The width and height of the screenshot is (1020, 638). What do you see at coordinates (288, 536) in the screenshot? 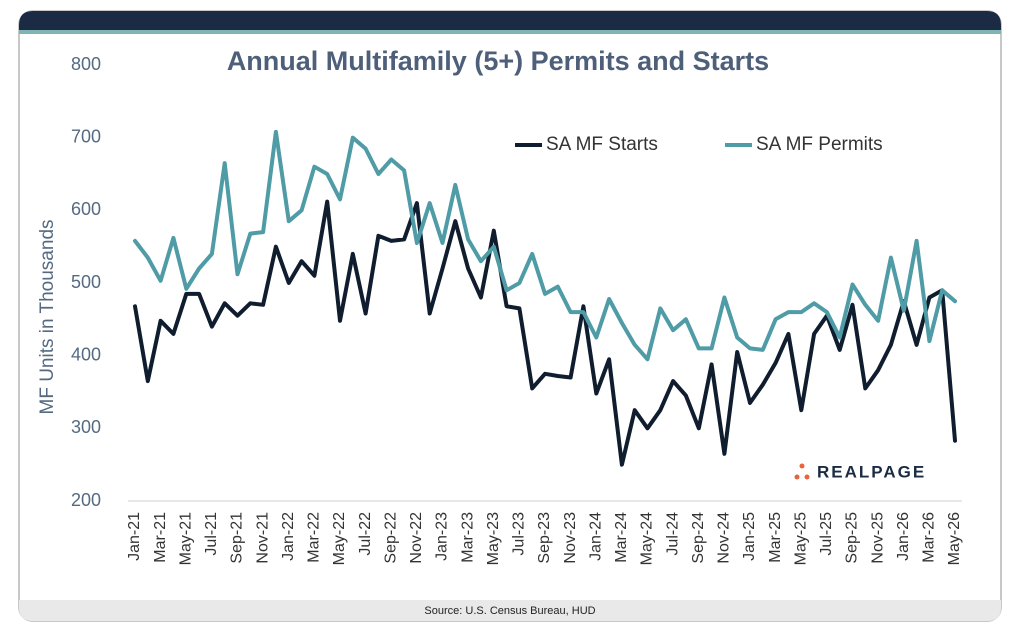
I see `x-tick-label: Jan-22` at bounding box center [288, 536].